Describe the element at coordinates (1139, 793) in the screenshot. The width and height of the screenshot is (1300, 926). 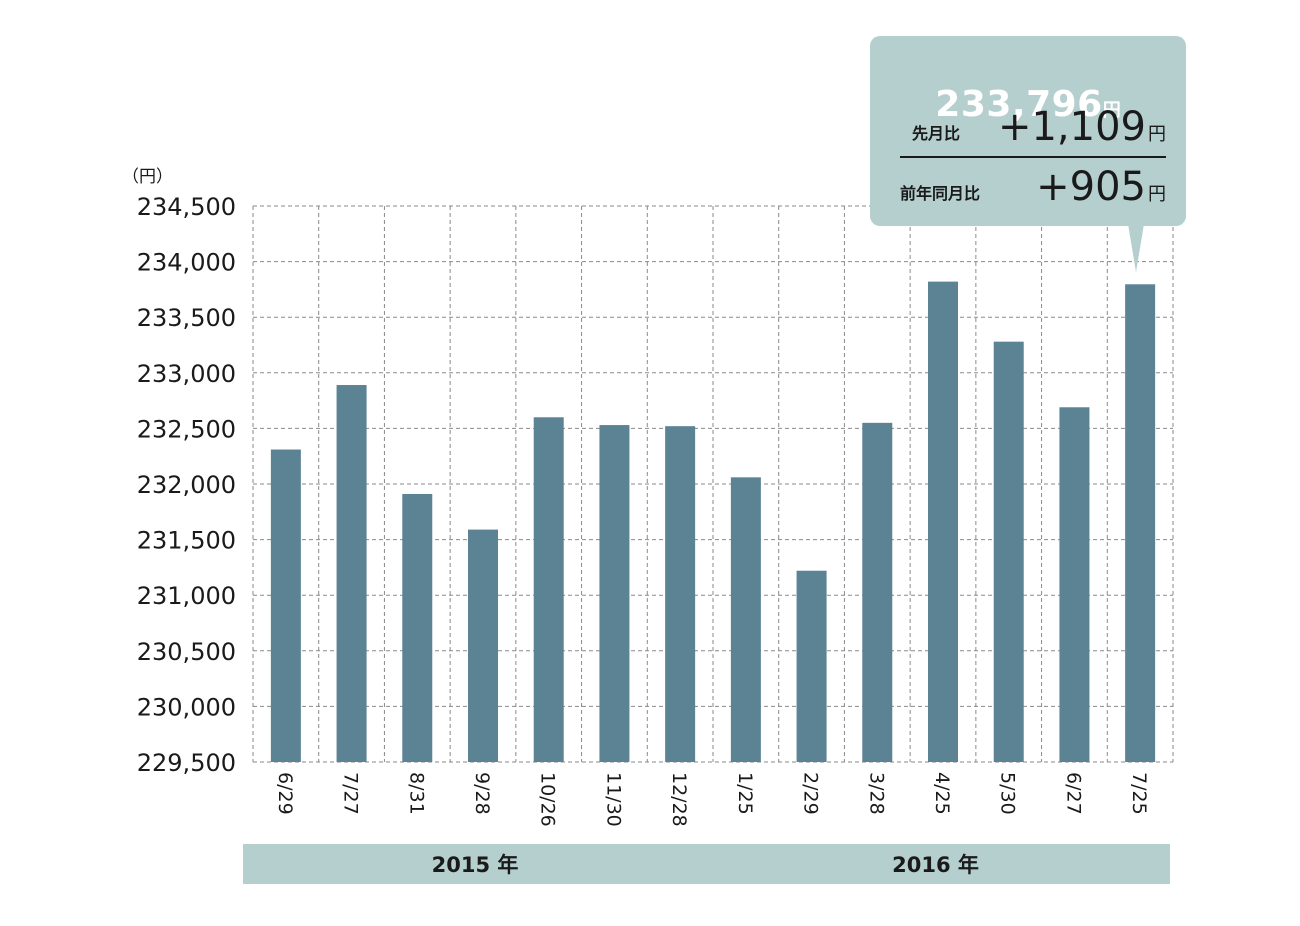
I see `x-tick-label: 7/25` at that location.